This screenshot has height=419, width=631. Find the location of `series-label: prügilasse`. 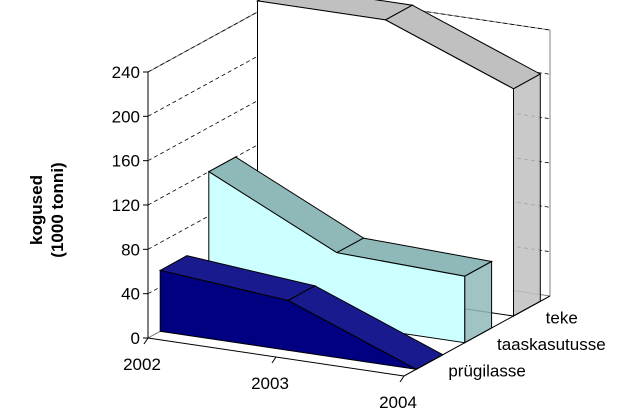

series-label: prügilasse is located at coordinates (487, 371).